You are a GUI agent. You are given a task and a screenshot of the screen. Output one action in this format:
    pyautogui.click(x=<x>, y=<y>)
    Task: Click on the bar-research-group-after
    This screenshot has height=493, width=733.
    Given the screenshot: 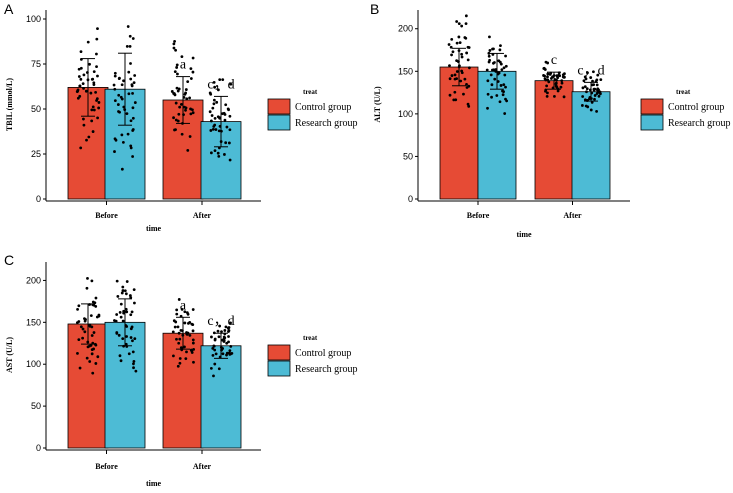 What is the action you would take?
    pyautogui.click(x=591, y=145)
    